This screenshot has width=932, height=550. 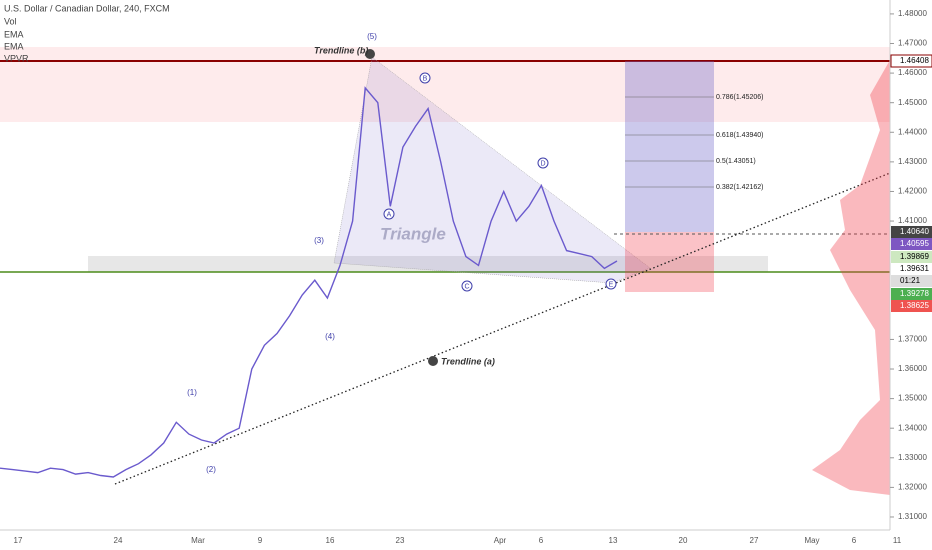 I want to click on wave-label: (3), so click(x=319, y=240).